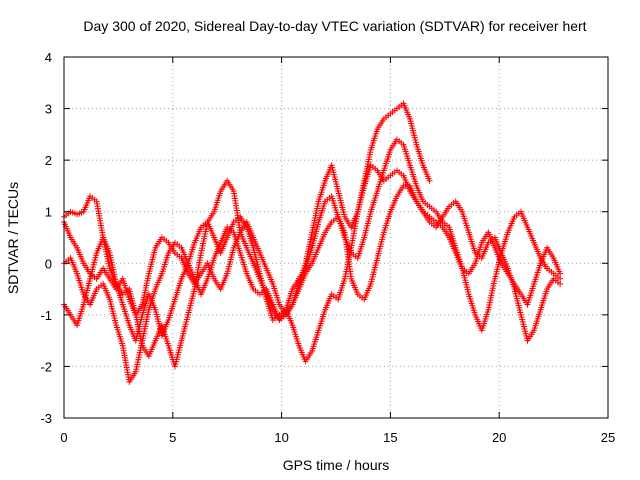  What do you see at coordinates (46, 366) in the screenshot?
I see `y-tick-label: -2` at bounding box center [46, 366].